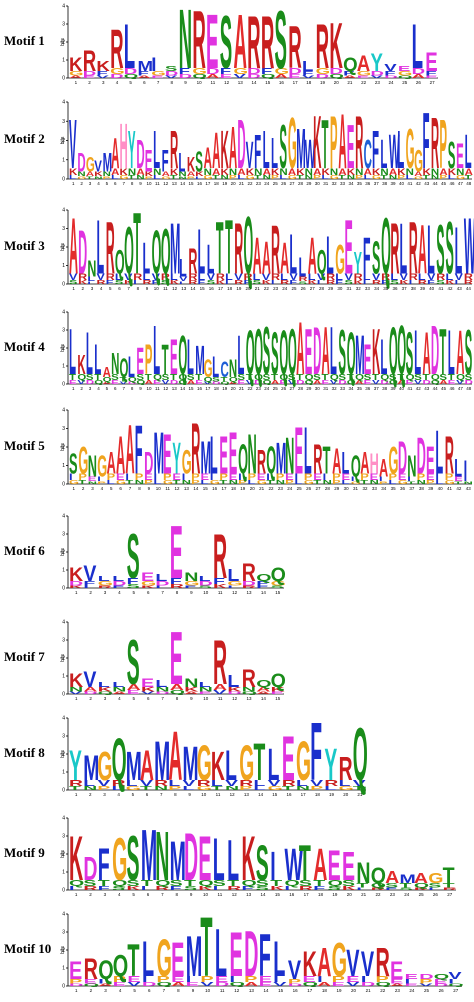  What do you see at coordinates (384, 488) in the screenshot?
I see `position-label: 34` at bounding box center [384, 488].